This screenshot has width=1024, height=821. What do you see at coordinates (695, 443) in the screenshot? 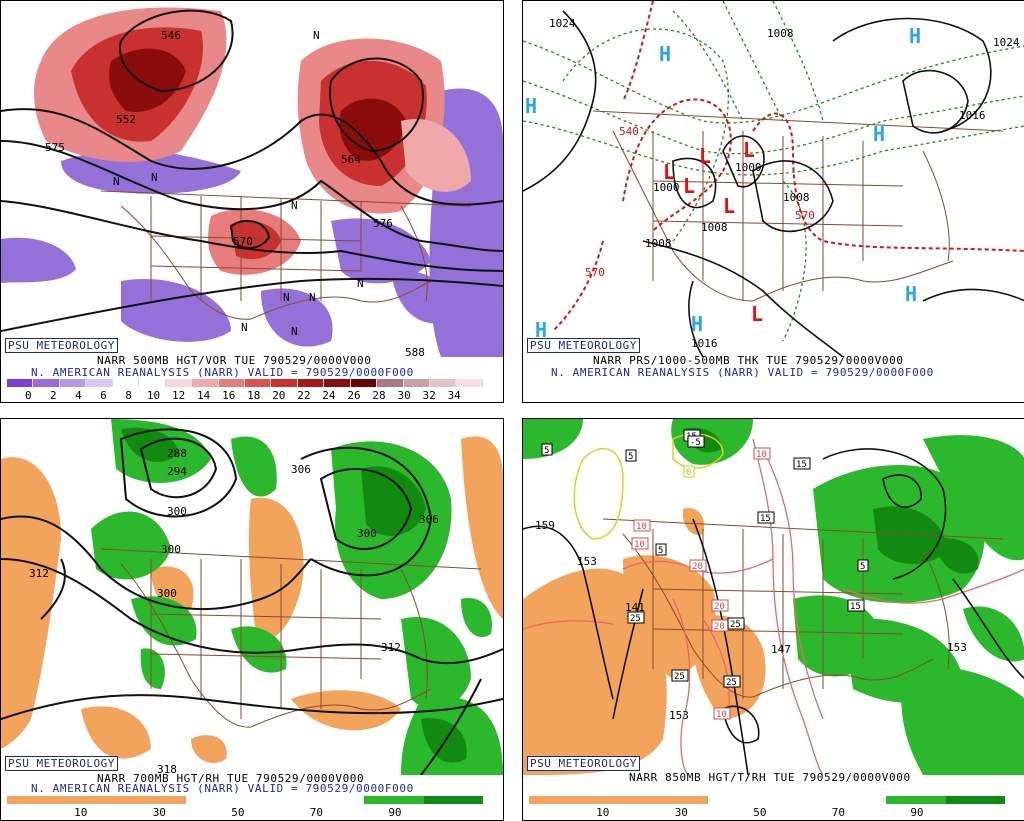
I see `svg-text: -5` at bounding box center [695, 443].